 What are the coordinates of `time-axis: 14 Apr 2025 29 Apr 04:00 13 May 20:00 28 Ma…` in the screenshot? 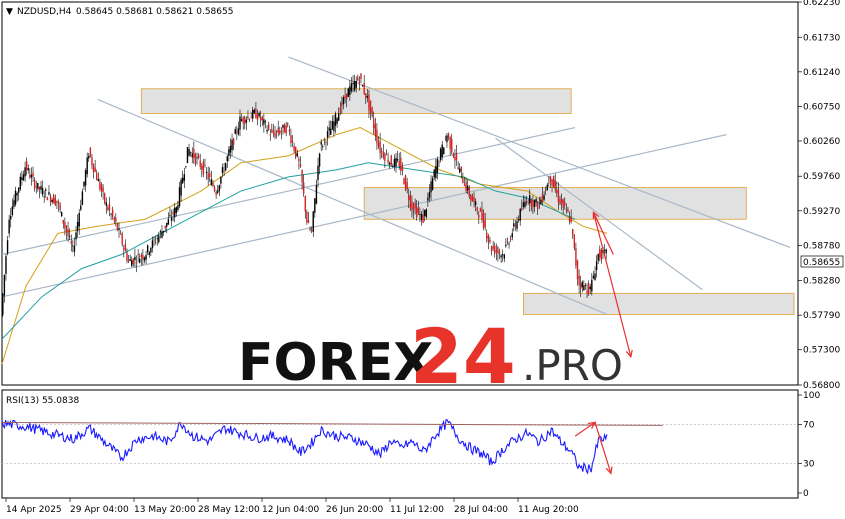 It's located at (292, 506).